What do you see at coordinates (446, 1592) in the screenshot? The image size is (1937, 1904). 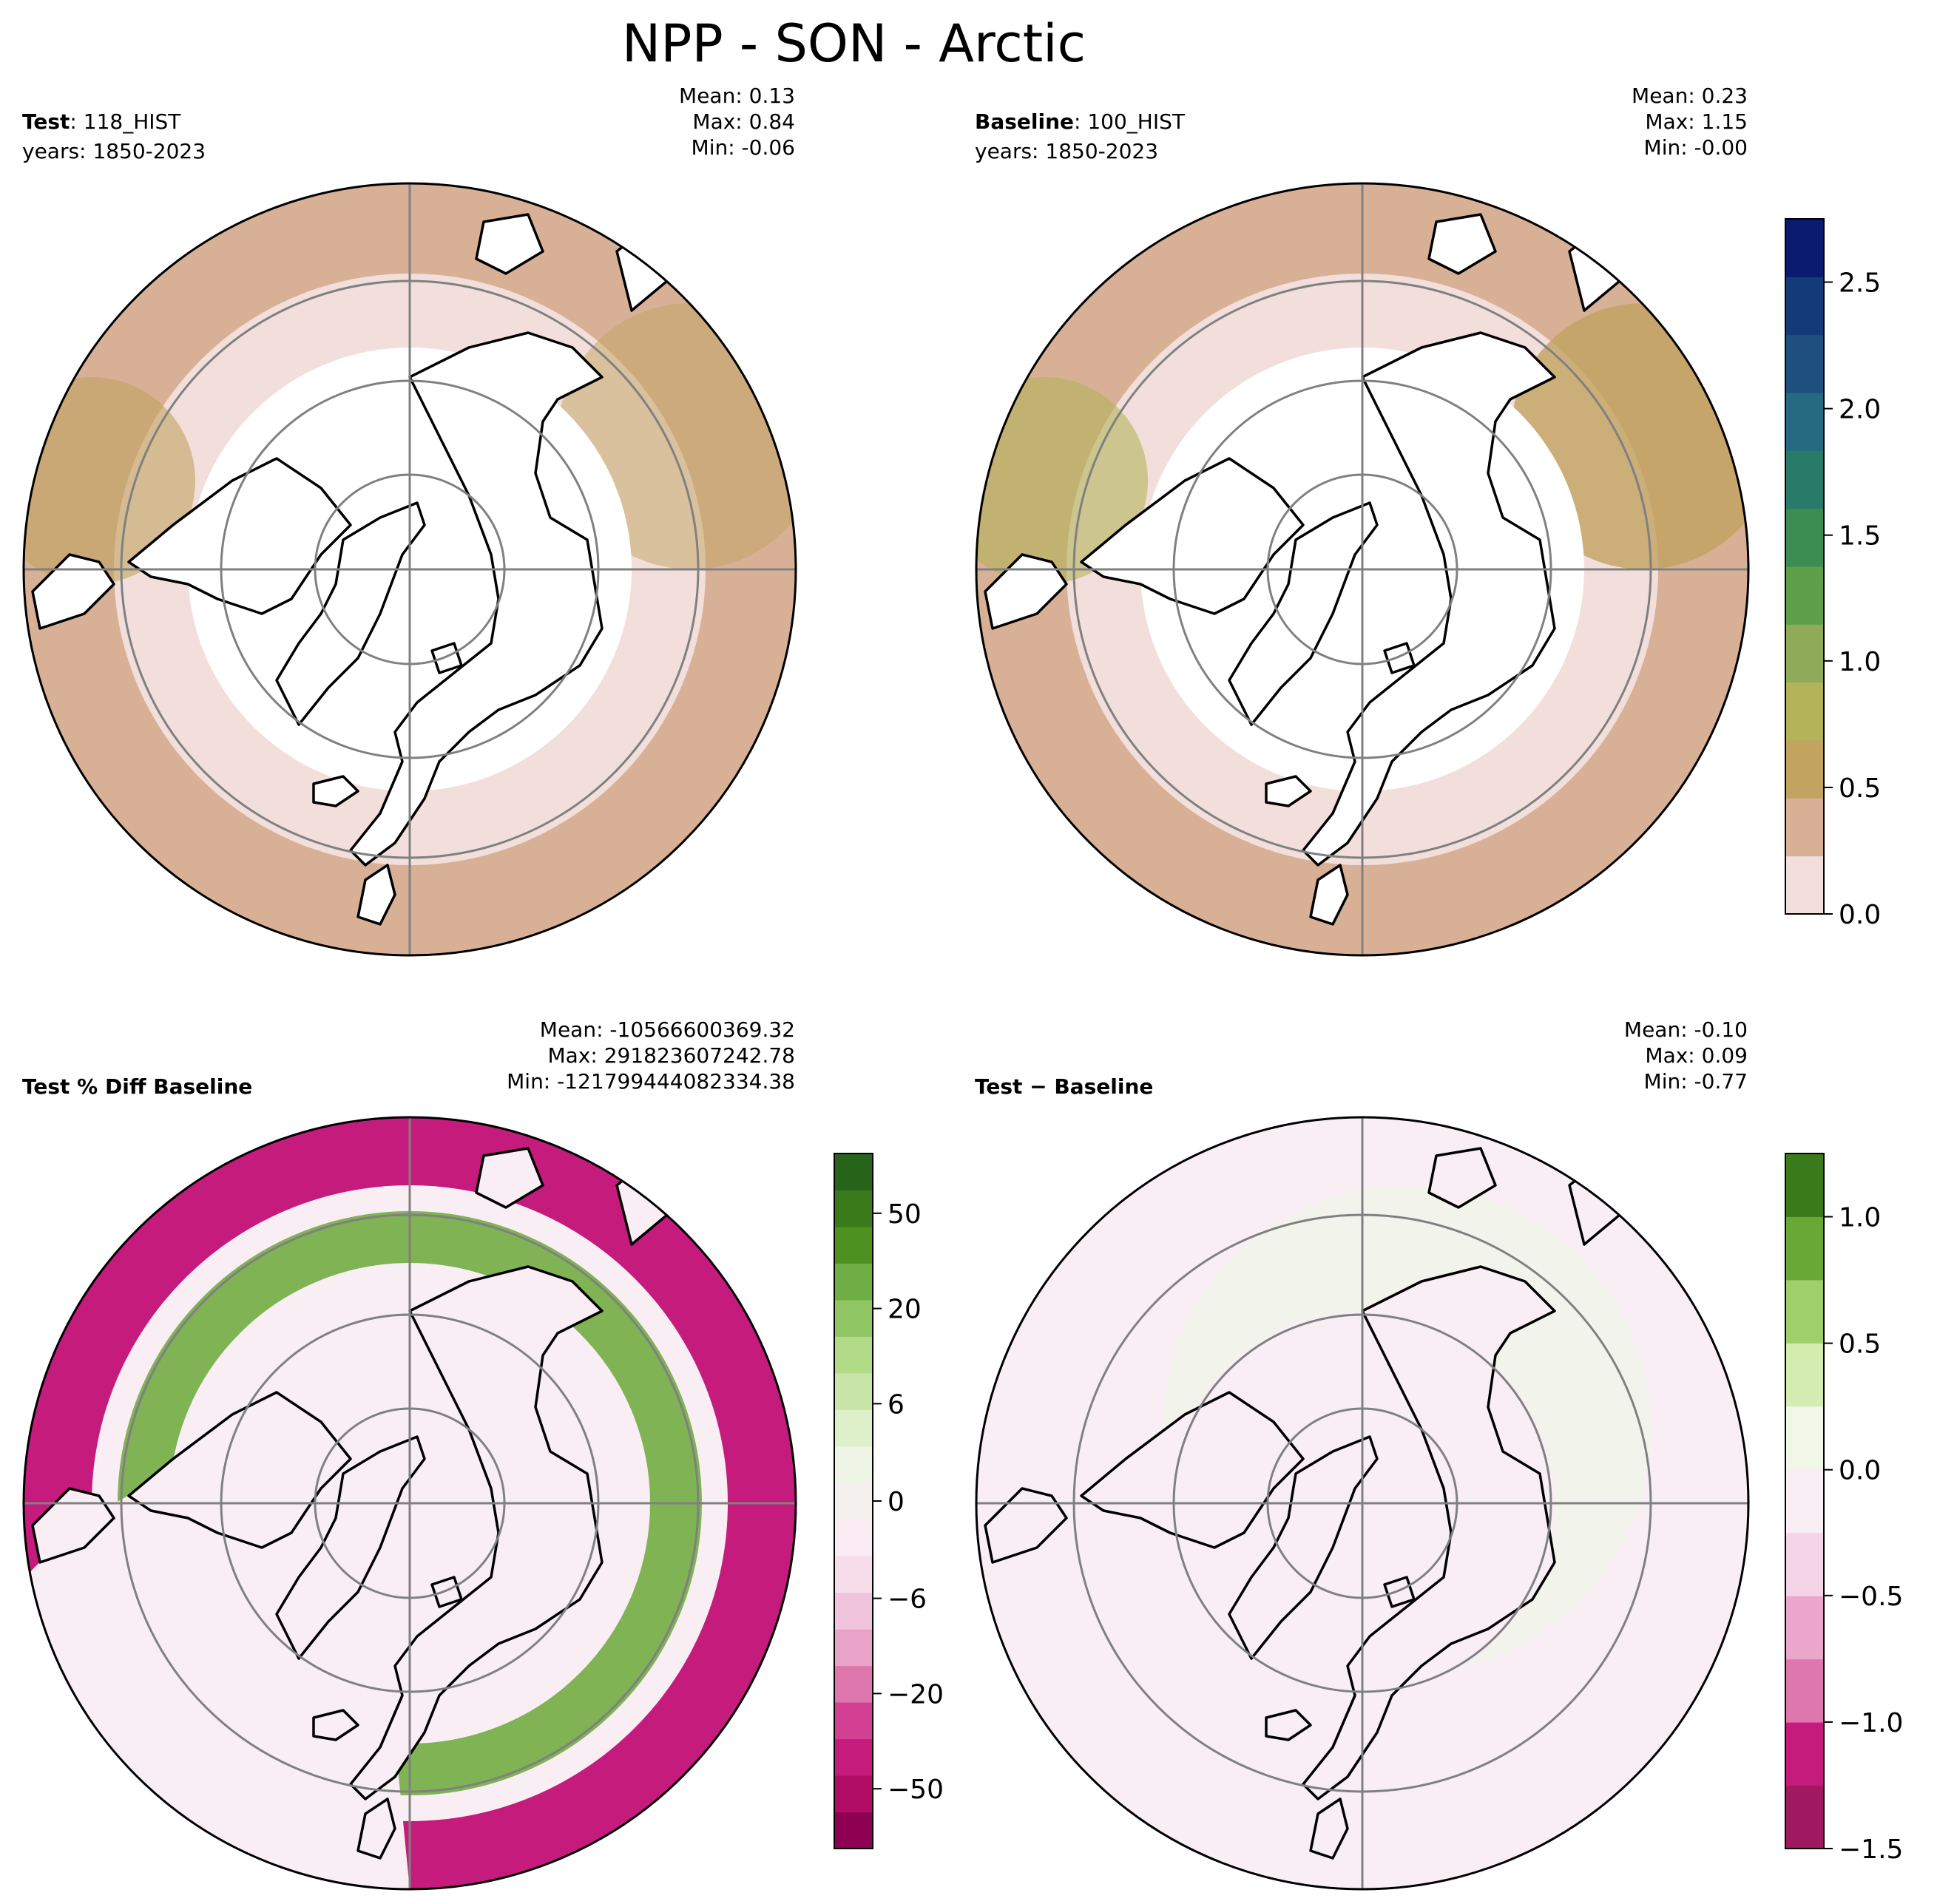 I see `pct-diff-coast-svalbard` at bounding box center [446, 1592].